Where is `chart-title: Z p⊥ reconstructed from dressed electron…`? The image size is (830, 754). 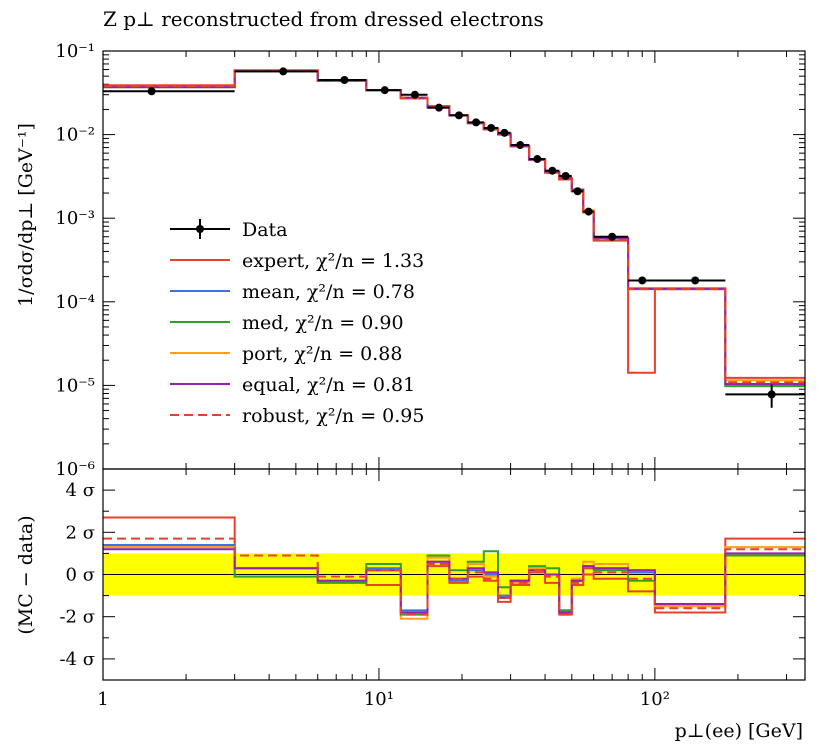 chart-title: Z p⊥ reconstructed from dressed electron… is located at coordinates (323, 19).